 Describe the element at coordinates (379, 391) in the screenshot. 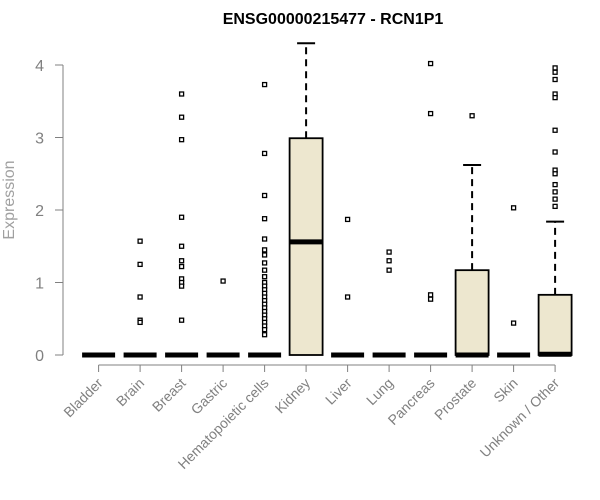

I see `x-tick-label-lung: Lung` at that location.